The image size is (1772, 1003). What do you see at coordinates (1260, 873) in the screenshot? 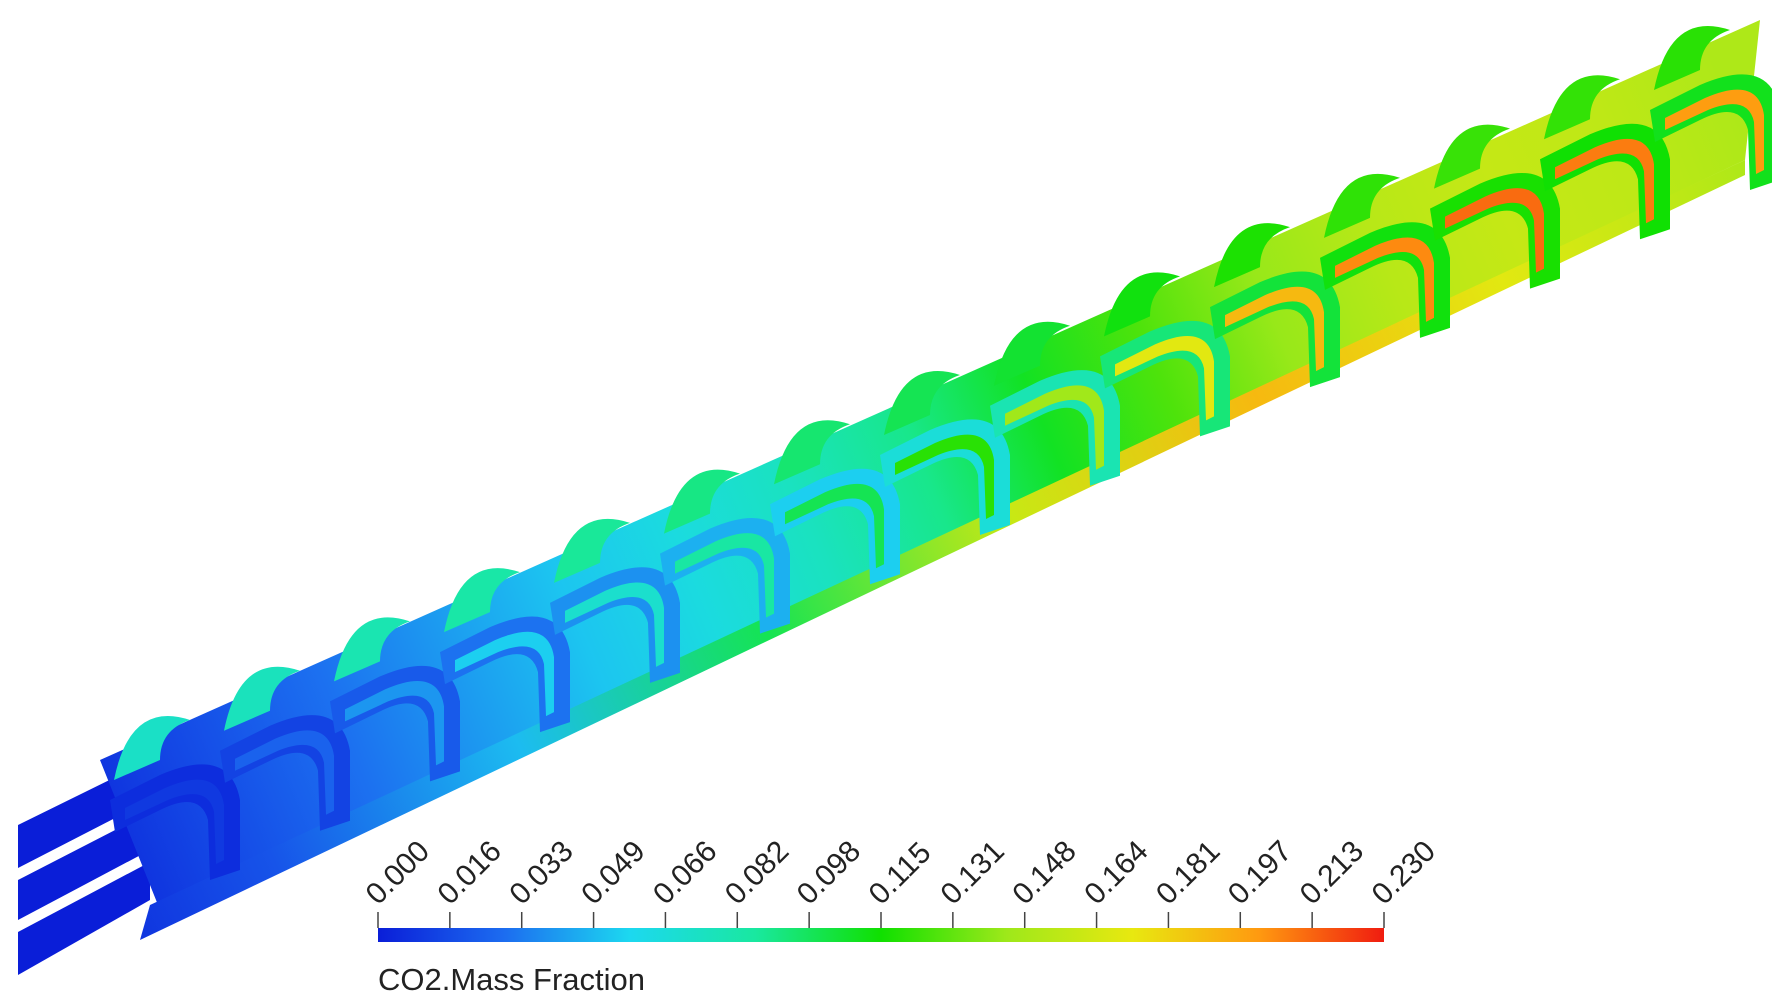
I see `colorbar-tick-label: 0.197` at bounding box center [1260, 873].